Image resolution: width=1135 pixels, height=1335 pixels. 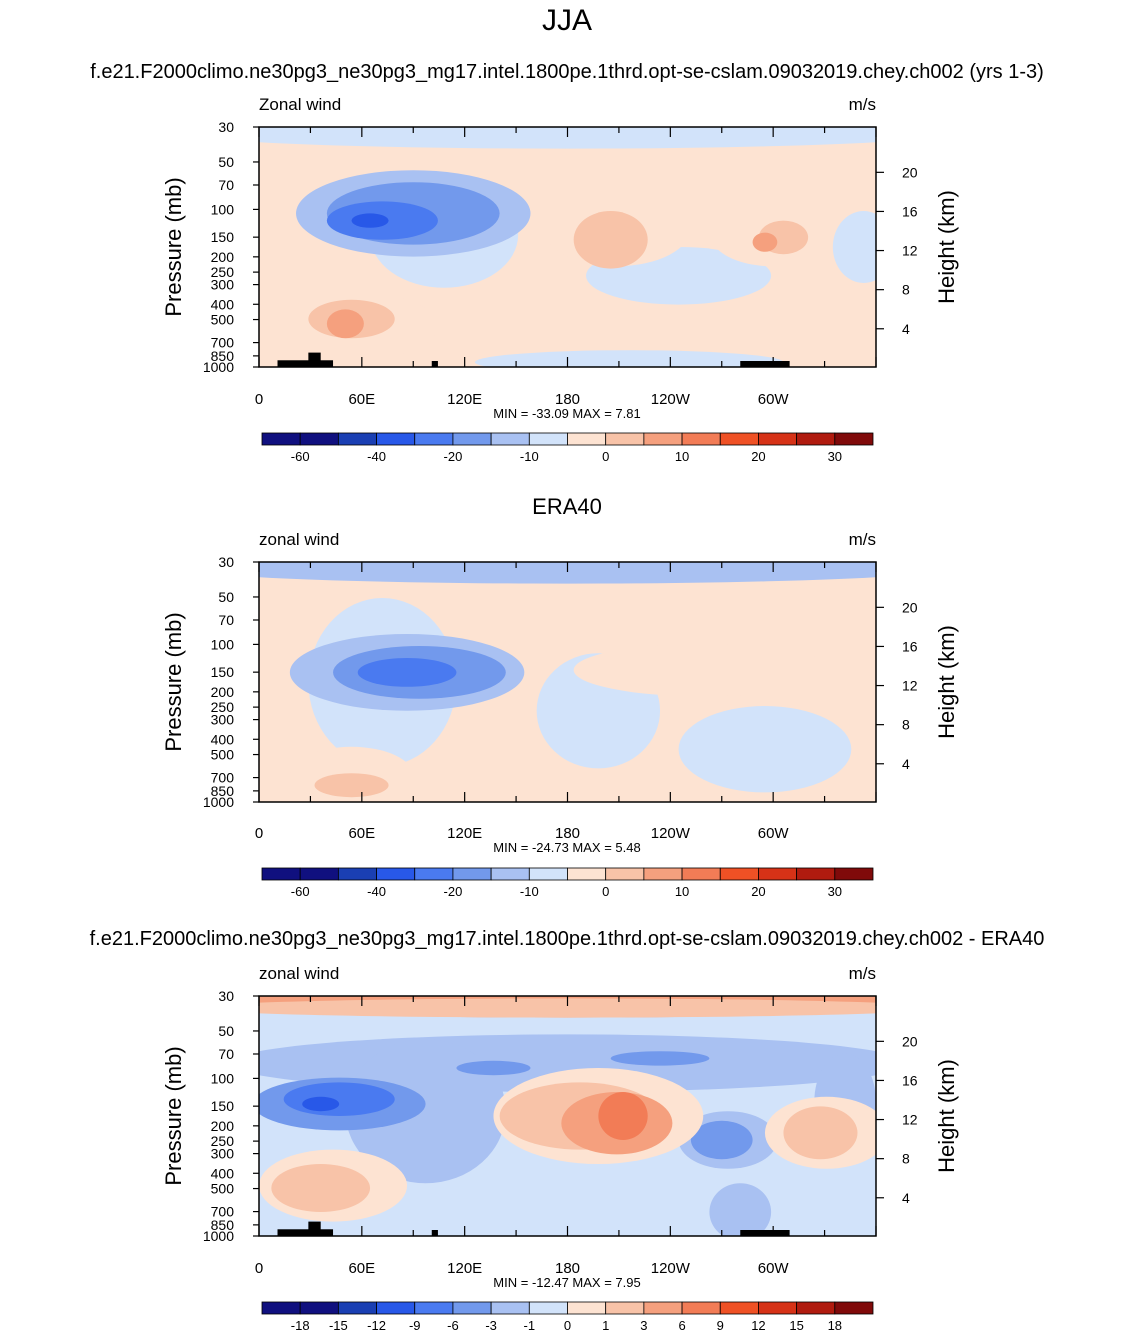 What do you see at coordinates (566, 847) in the screenshot?
I see `min-max-stats: MIN = -24.73 MAX = 5.48` at bounding box center [566, 847].